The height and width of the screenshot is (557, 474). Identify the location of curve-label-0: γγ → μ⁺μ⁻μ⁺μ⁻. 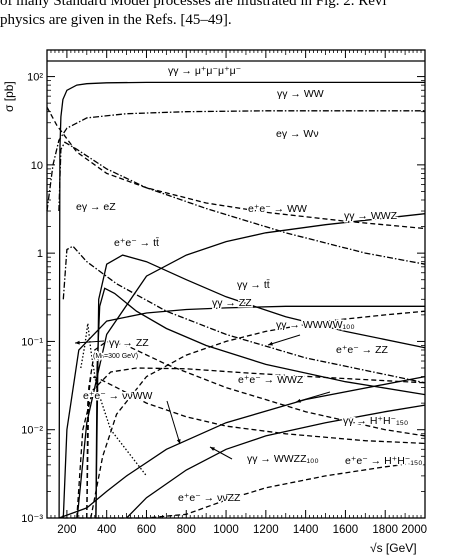
(204, 71).